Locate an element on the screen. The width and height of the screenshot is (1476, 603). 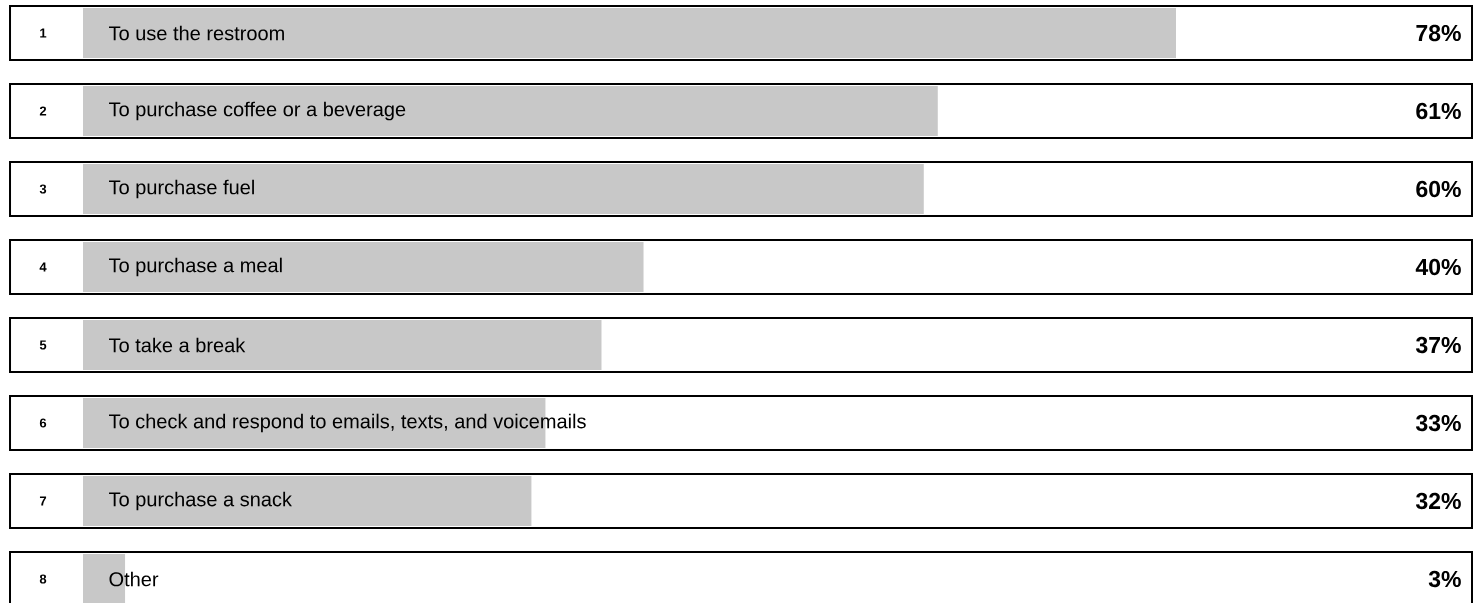
y-tick-label: To purchase coffee or a beverage is located at coordinates (257, 111).